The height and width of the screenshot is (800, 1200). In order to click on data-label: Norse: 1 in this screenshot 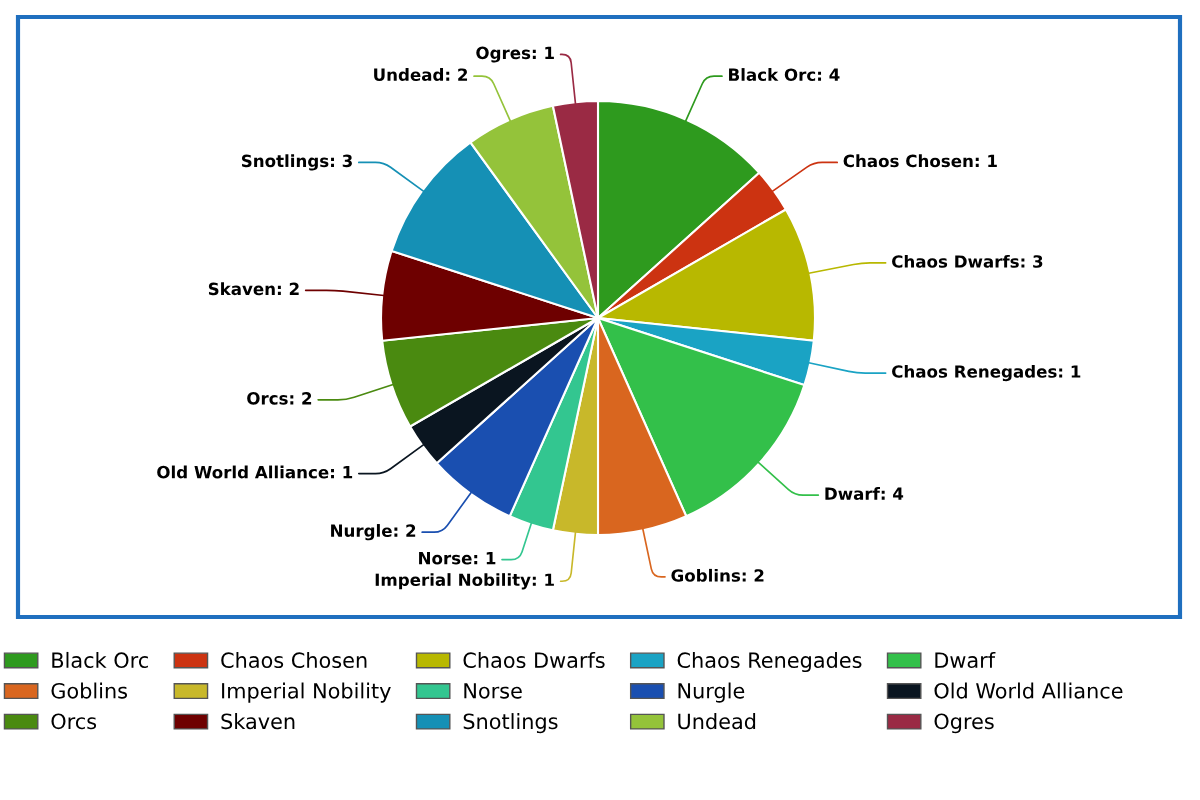, I will do `click(457, 558)`.